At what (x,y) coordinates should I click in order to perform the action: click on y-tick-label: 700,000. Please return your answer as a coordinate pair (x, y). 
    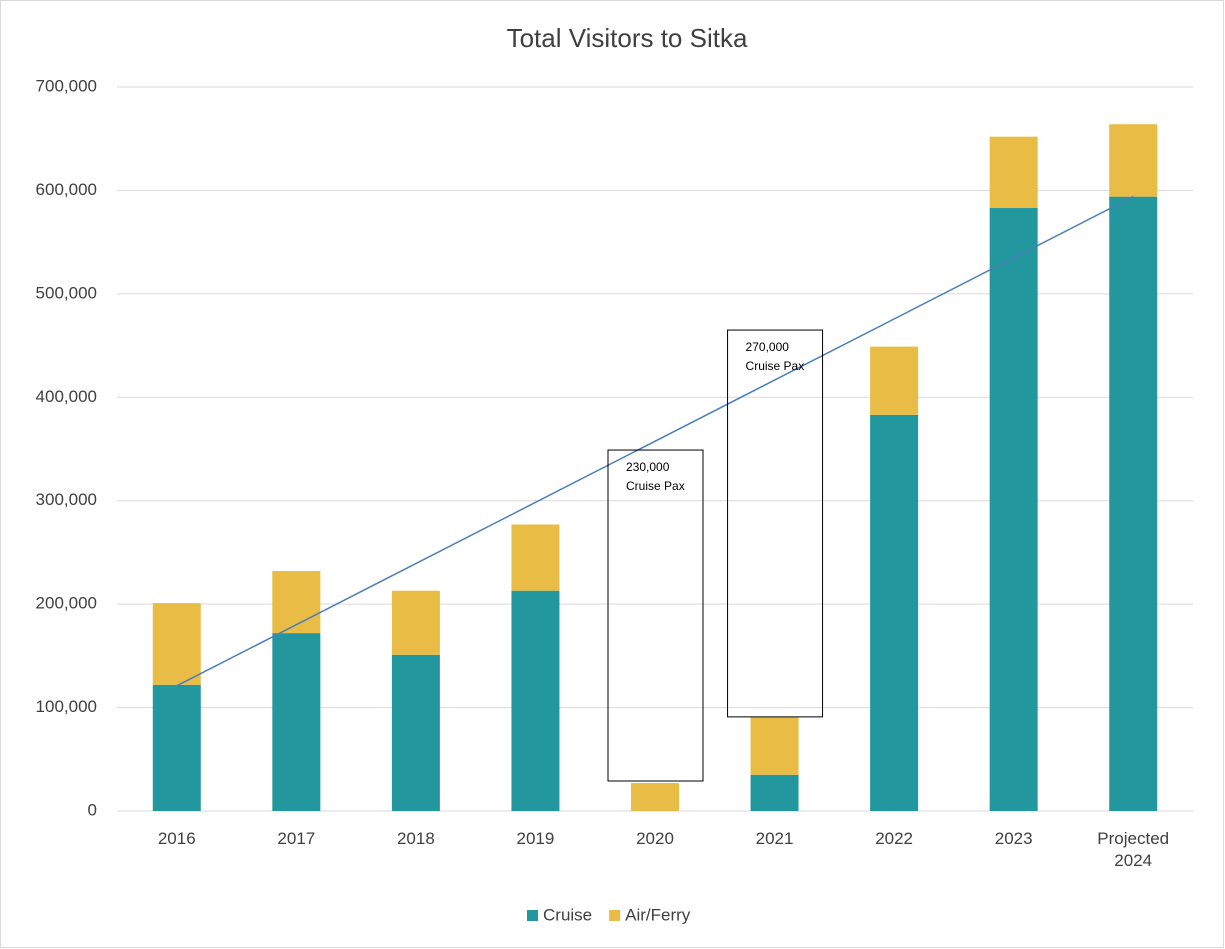
    Looking at the image, I should click on (66, 85).